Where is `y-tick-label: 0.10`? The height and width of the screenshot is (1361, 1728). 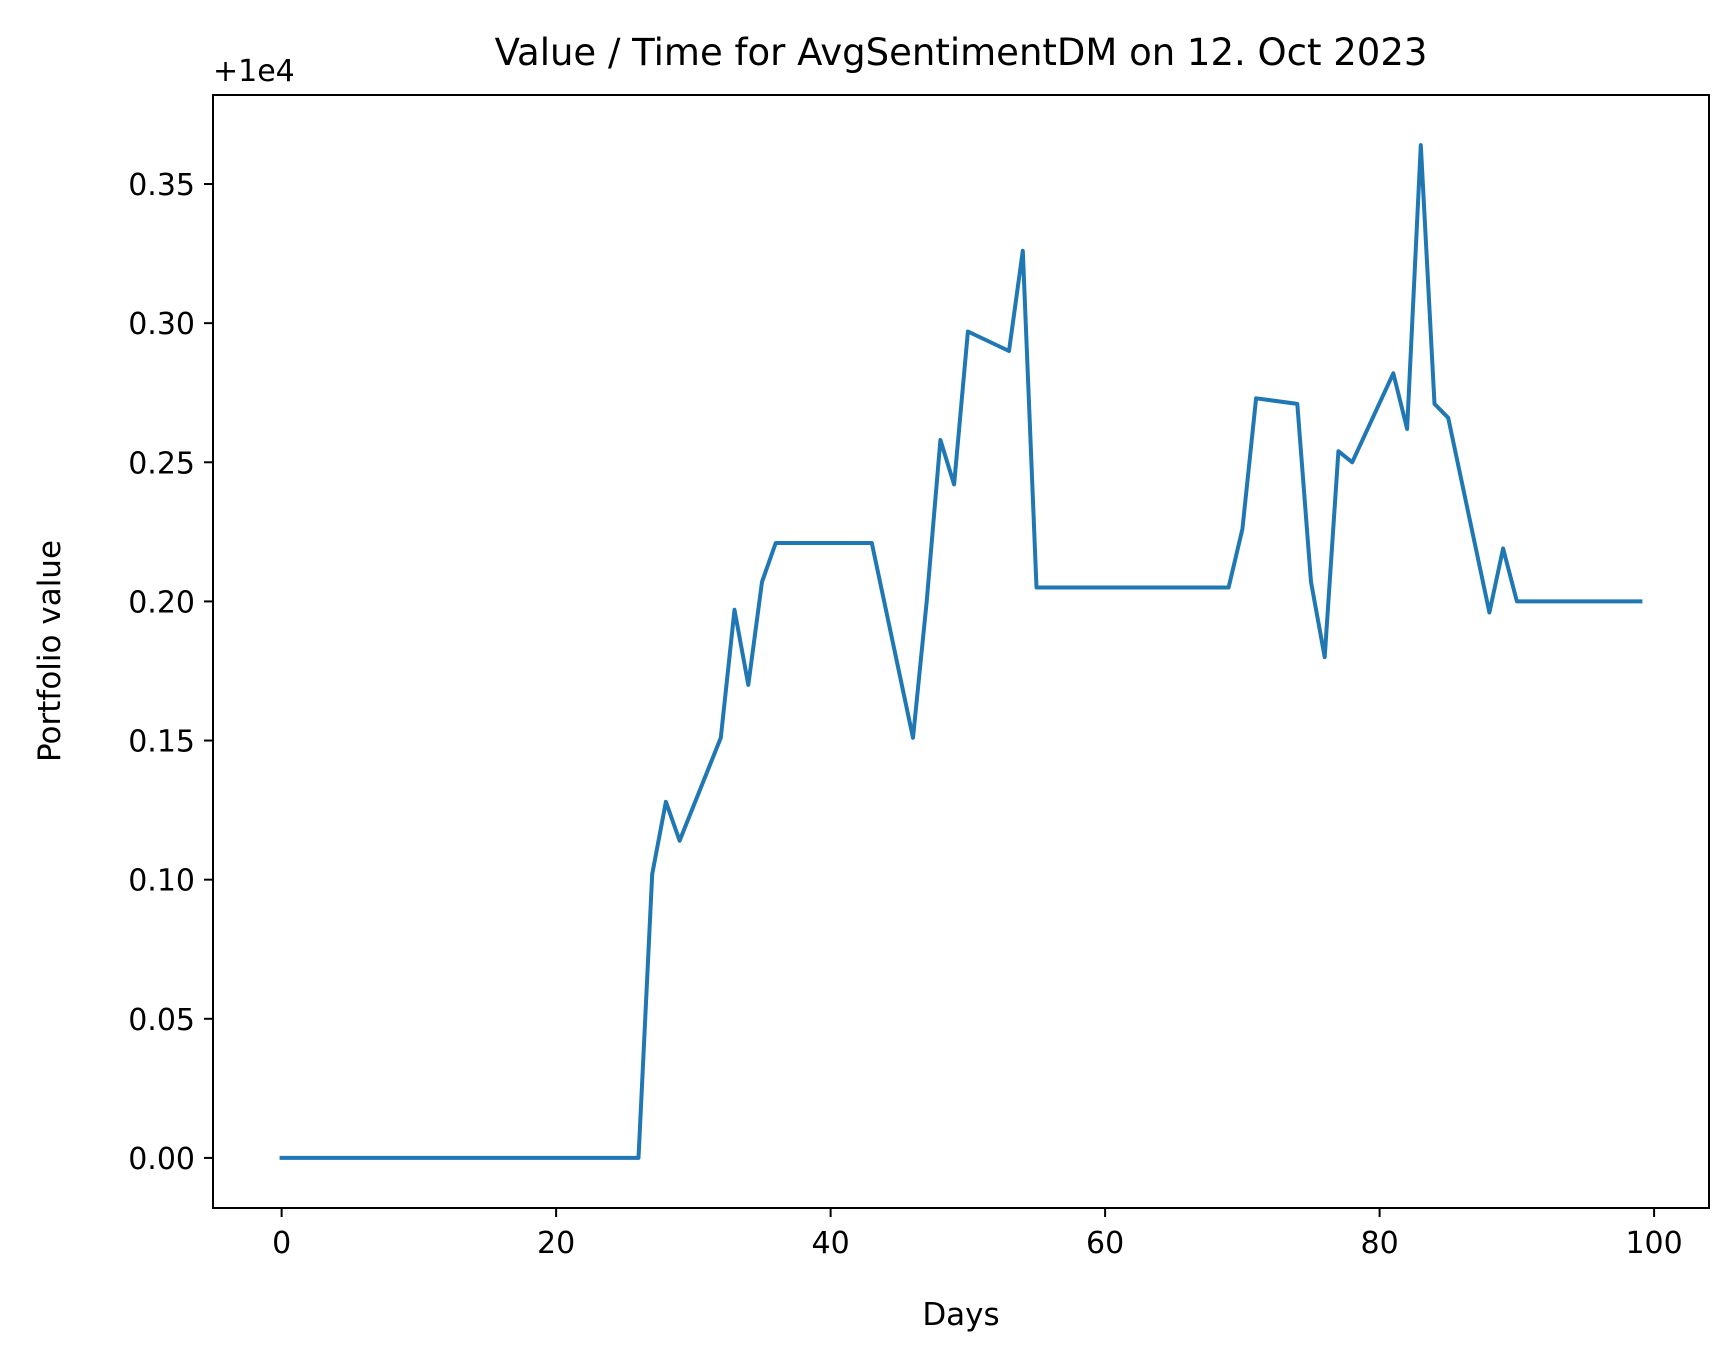 y-tick-label: 0.10 is located at coordinates (161, 881).